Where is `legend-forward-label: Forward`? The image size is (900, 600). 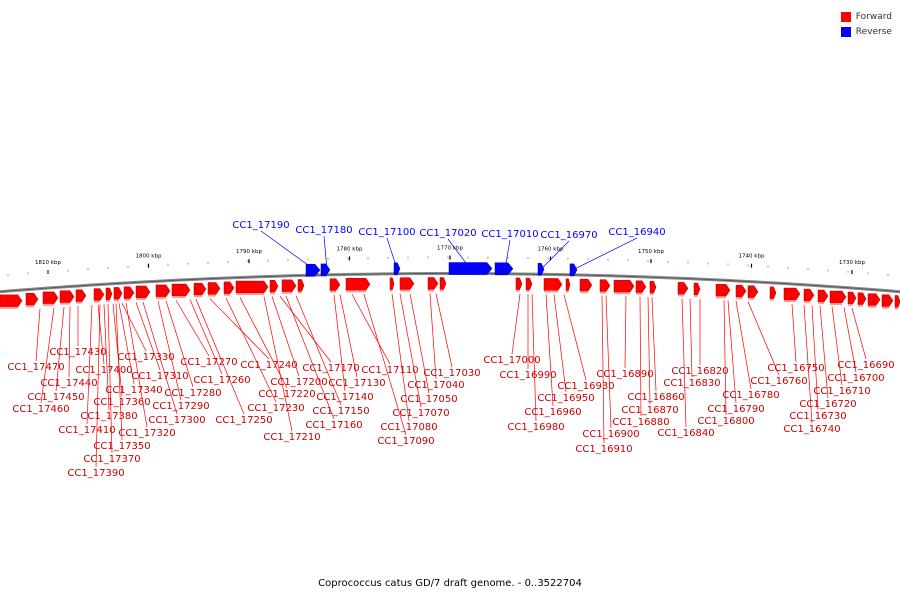
legend-forward-label: Forward is located at coordinates (873, 16).